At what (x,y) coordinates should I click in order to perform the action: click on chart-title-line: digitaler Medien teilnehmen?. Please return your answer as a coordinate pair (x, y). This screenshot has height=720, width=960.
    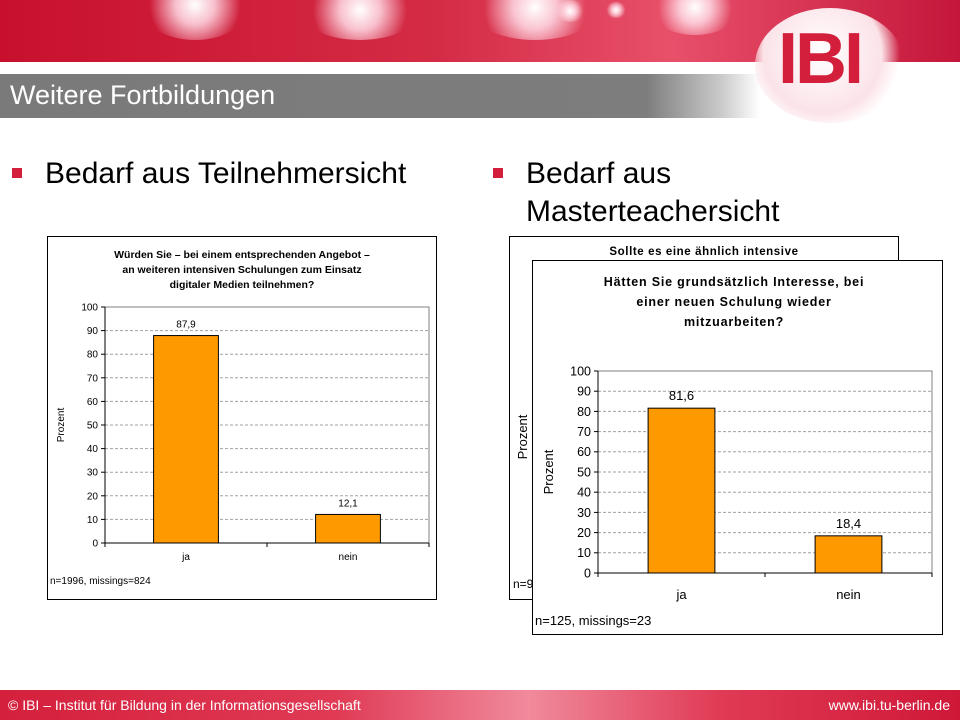
    Looking at the image, I should click on (242, 285).